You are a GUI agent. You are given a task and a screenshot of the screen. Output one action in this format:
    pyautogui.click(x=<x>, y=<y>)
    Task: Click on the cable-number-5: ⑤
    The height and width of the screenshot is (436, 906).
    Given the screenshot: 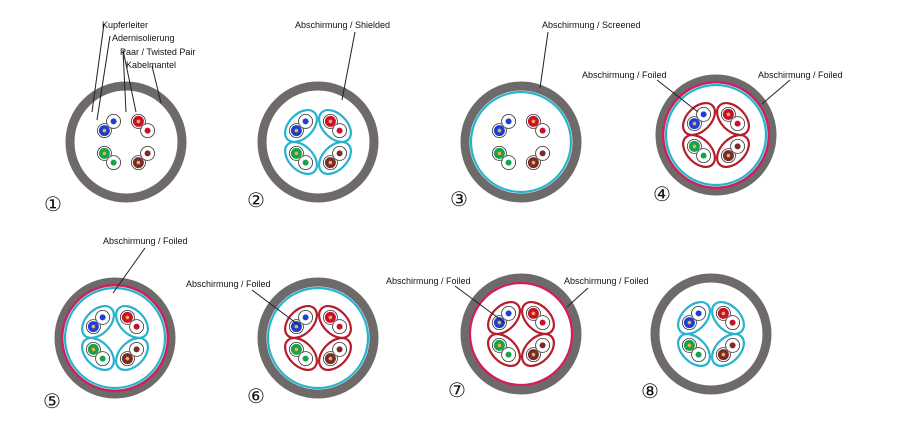 What is the action you would take?
    pyautogui.click(x=52, y=401)
    